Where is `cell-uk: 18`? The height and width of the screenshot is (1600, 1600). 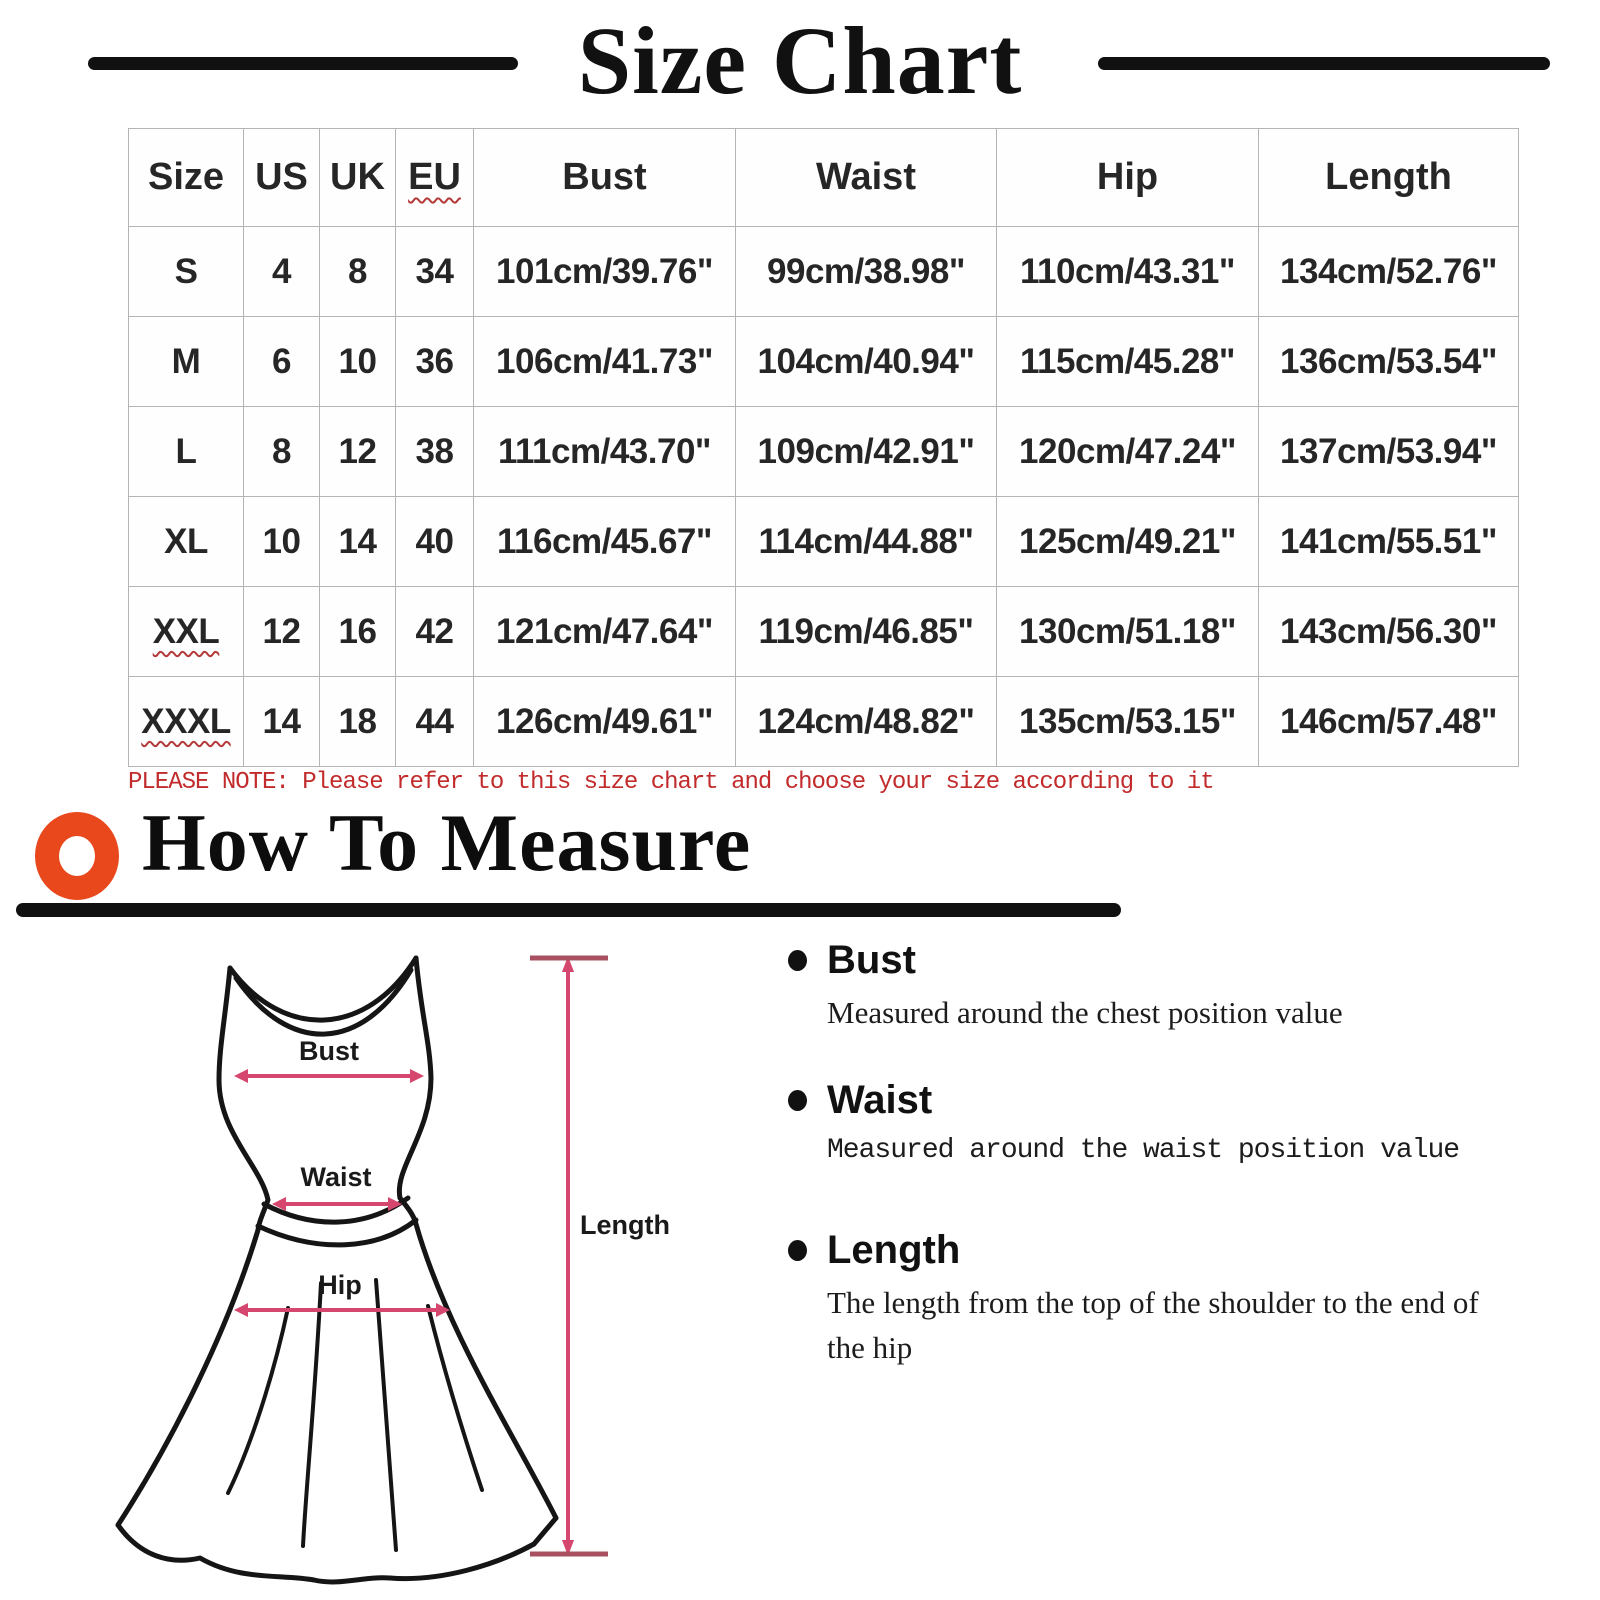
cell-uk: 18 is located at coordinates (357, 721).